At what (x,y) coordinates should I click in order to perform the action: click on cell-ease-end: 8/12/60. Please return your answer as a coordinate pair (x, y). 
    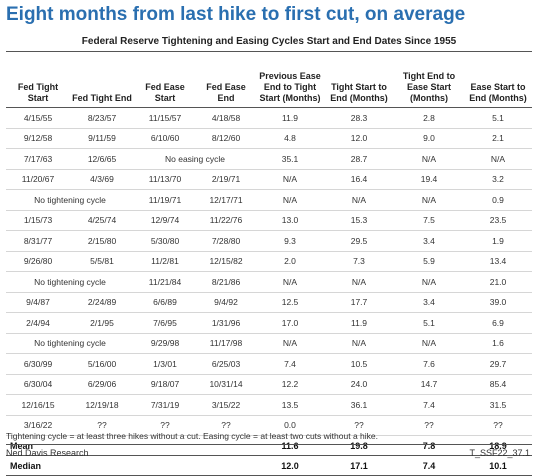
    Looking at the image, I should click on (226, 138).